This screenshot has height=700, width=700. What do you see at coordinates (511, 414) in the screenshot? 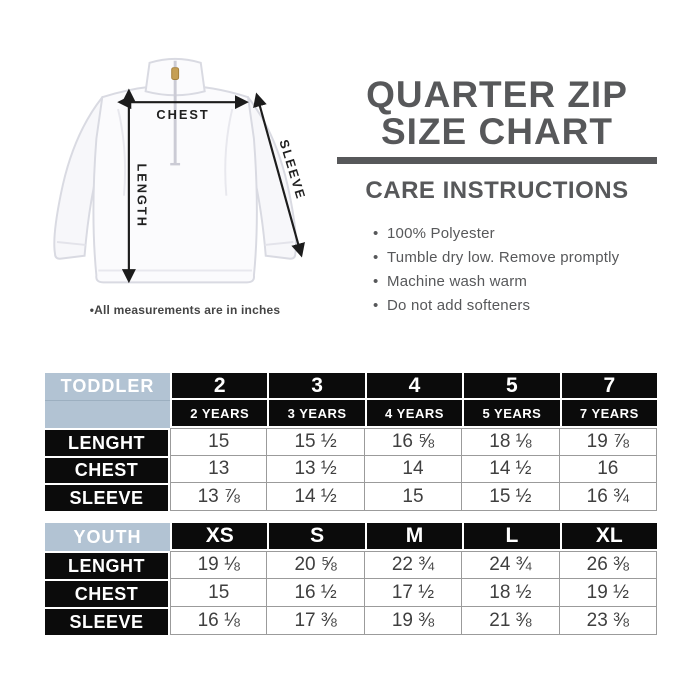
I see `age-column-header: 5 YEARS` at bounding box center [511, 414].